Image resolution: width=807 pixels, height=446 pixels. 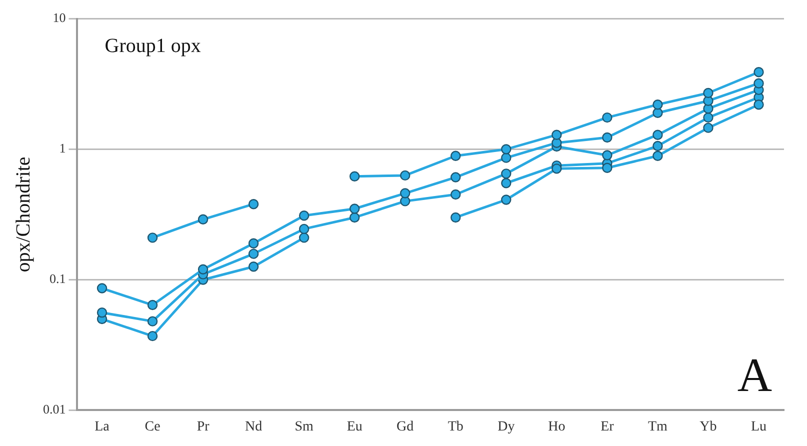 What do you see at coordinates (59, 18) in the screenshot?
I see `y-tick-label: 10` at bounding box center [59, 18].